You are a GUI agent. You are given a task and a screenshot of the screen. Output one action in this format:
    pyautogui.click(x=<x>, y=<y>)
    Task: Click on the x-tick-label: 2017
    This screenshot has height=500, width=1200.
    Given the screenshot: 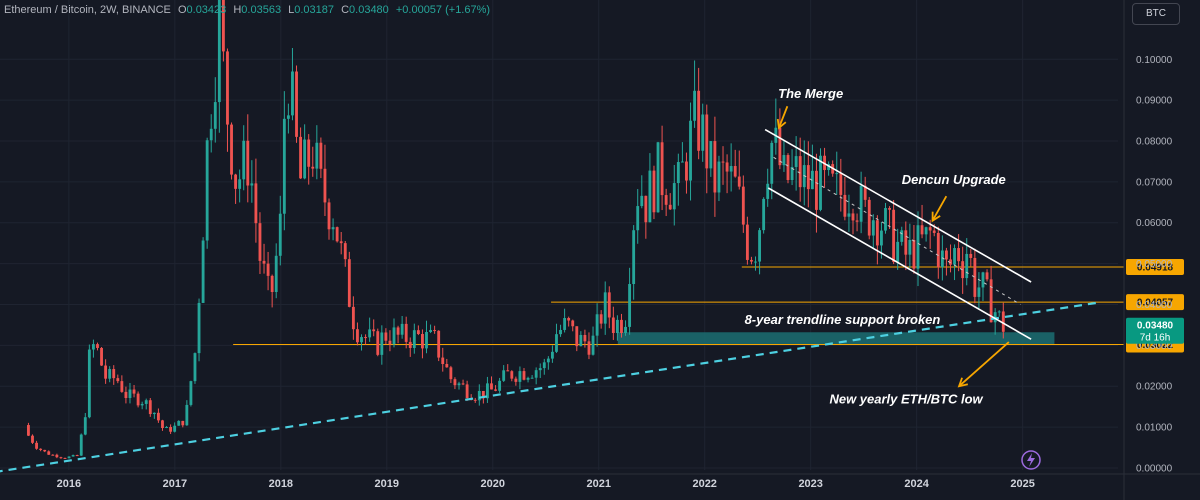 What is the action you would take?
    pyautogui.click(x=175, y=484)
    